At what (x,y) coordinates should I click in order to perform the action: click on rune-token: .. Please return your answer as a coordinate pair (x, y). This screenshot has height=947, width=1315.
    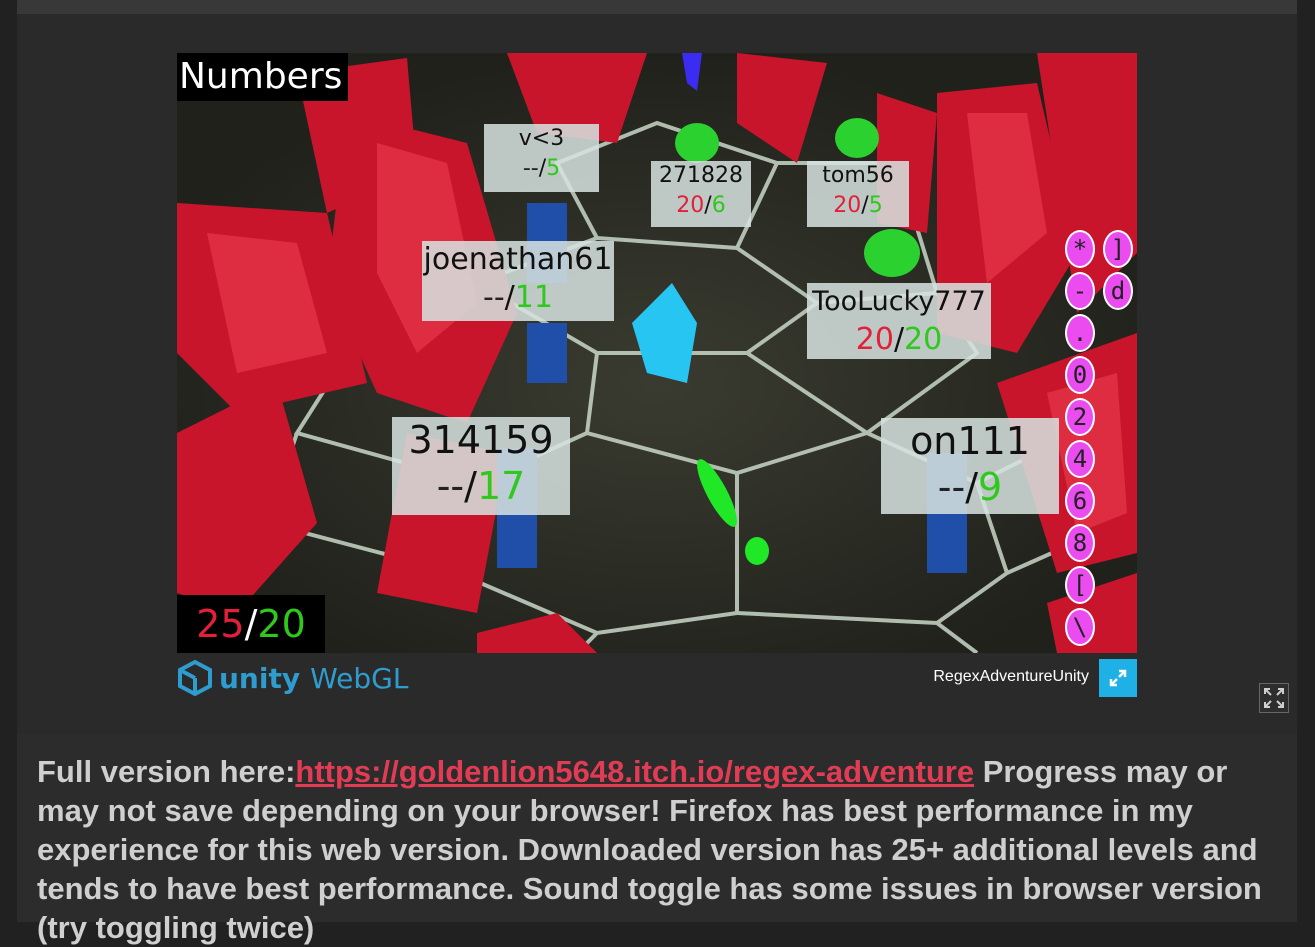
    Looking at the image, I should click on (1080, 333).